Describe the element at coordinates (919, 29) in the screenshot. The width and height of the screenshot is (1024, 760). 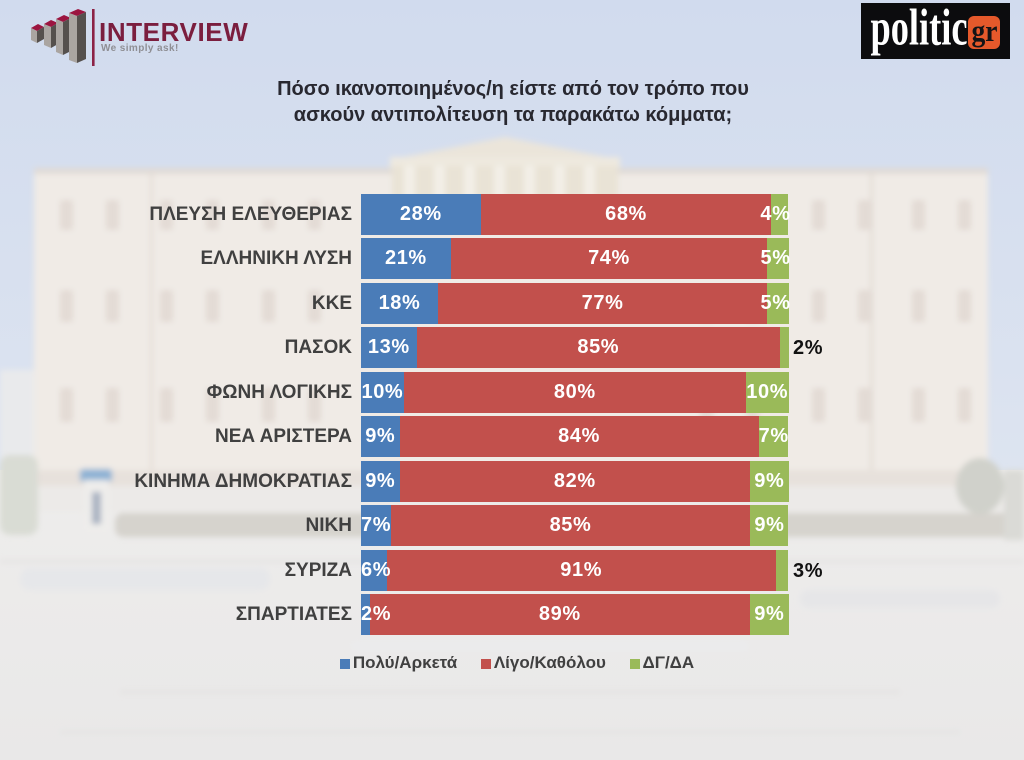
I see `svg-text: politic` at that location.